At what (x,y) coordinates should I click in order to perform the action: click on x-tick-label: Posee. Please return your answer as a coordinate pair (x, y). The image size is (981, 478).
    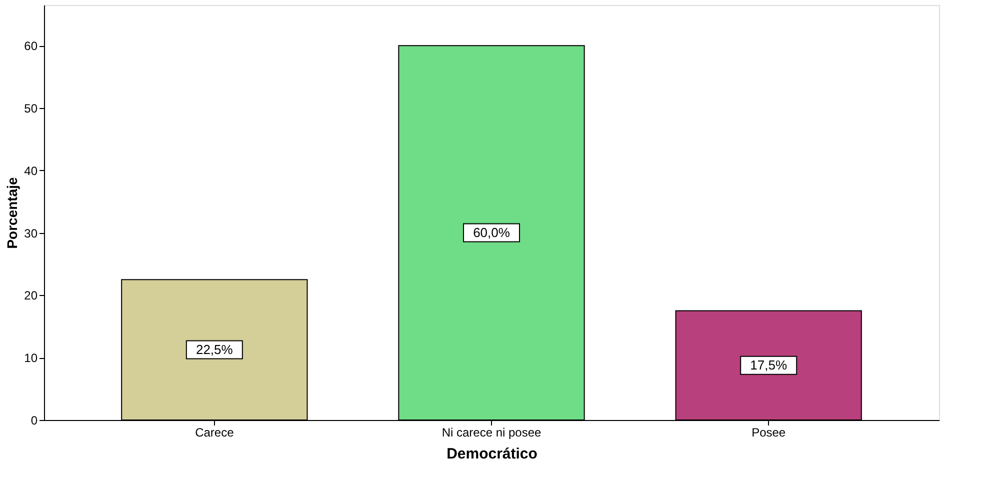
    Looking at the image, I should click on (769, 433).